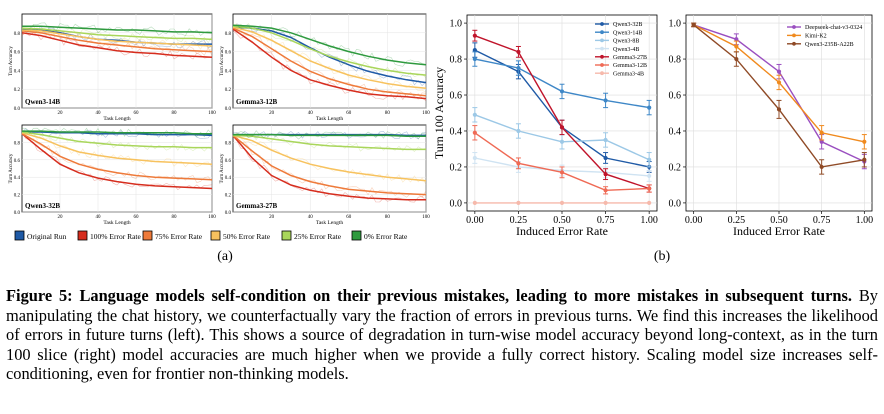  I want to click on legend-label: 75% Error Rate, so click(179, 236).